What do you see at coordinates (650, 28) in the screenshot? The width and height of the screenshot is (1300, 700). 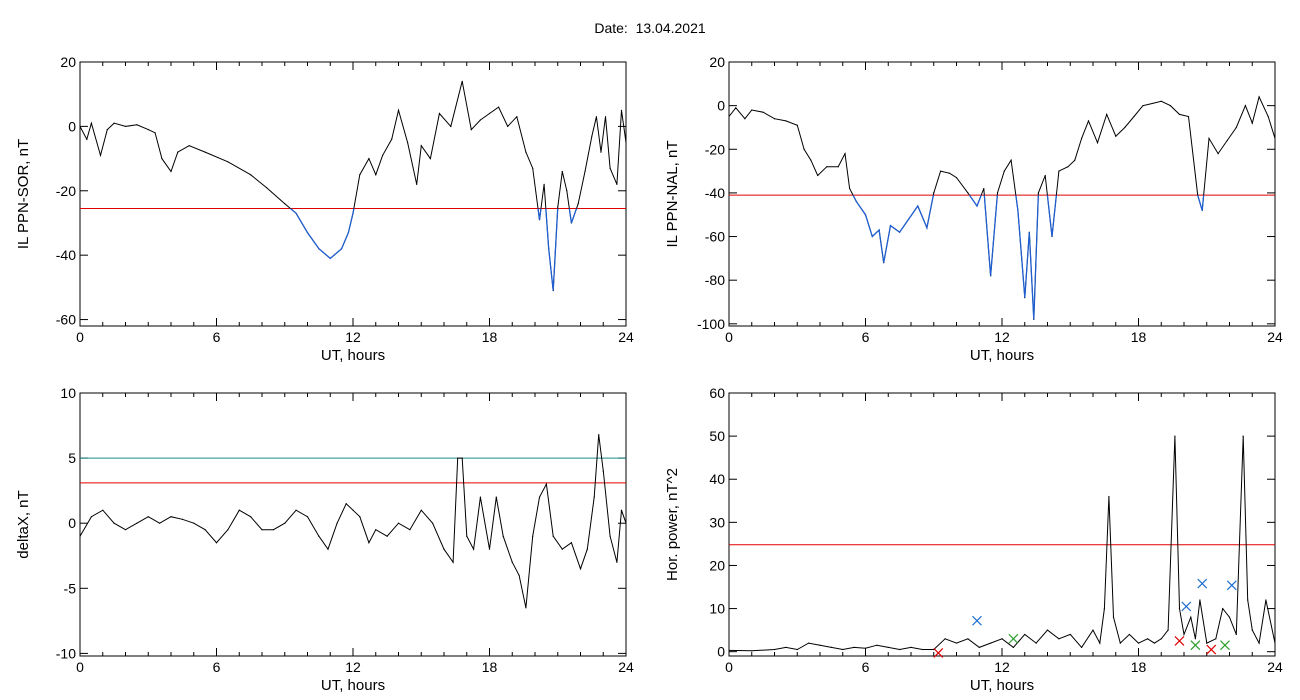 I see `page-title: Date: 13.04.2021` at bounding box center [650, 28].